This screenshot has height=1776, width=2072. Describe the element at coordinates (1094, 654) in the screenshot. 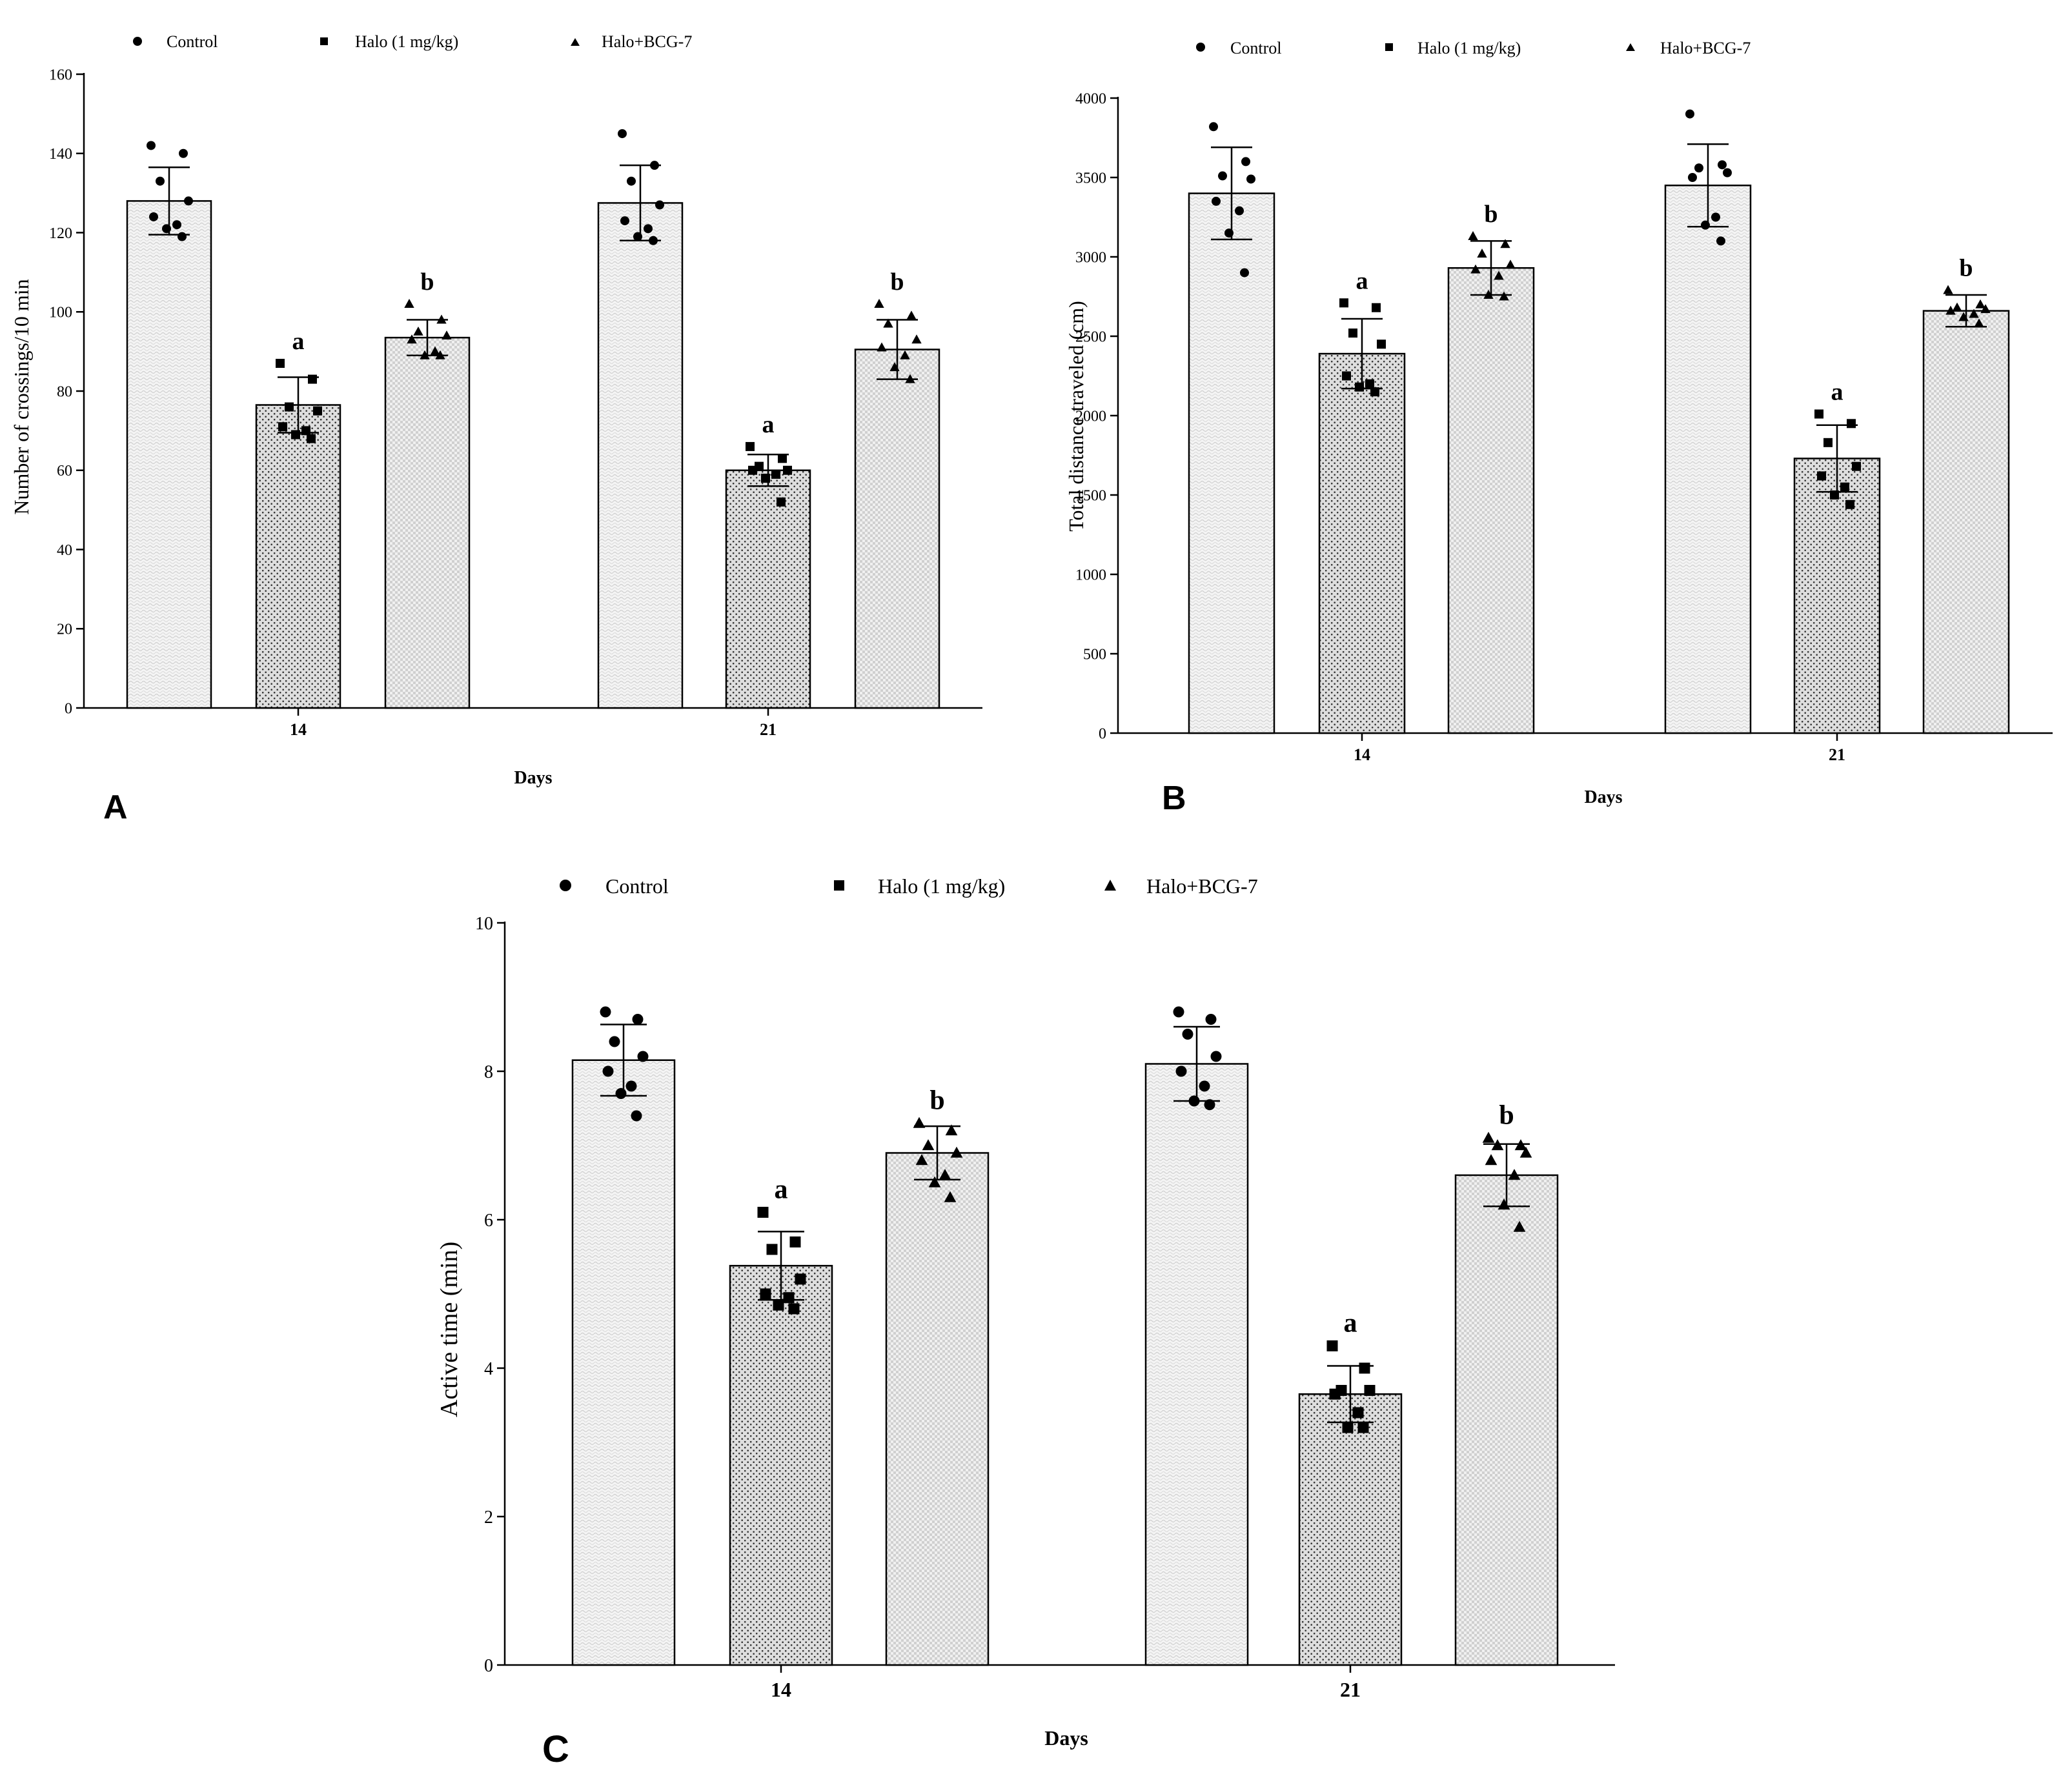

I see `y-tick-label: 500` at that location.